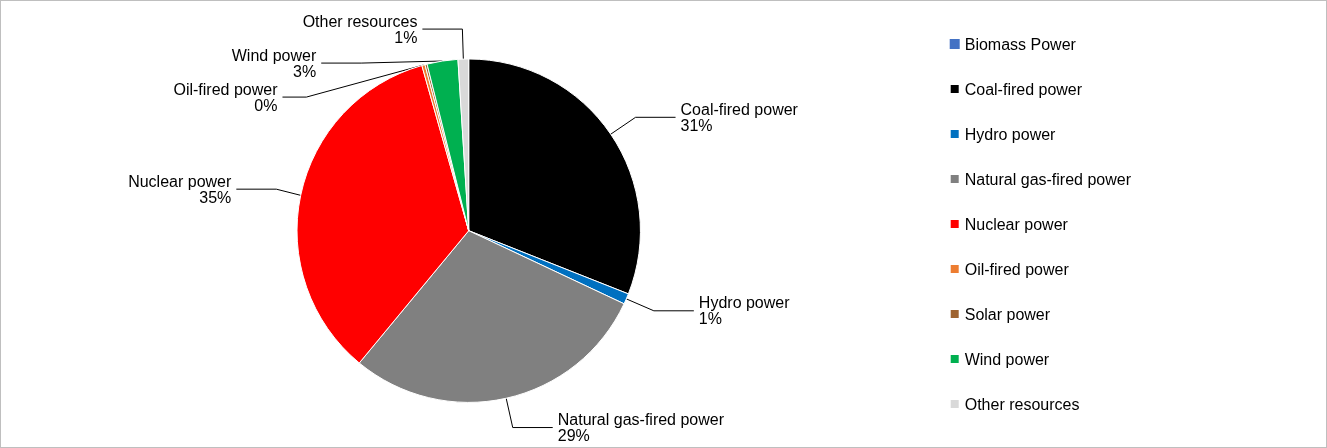  I want to click on legend-label: Solar power, so click(1007, 314).